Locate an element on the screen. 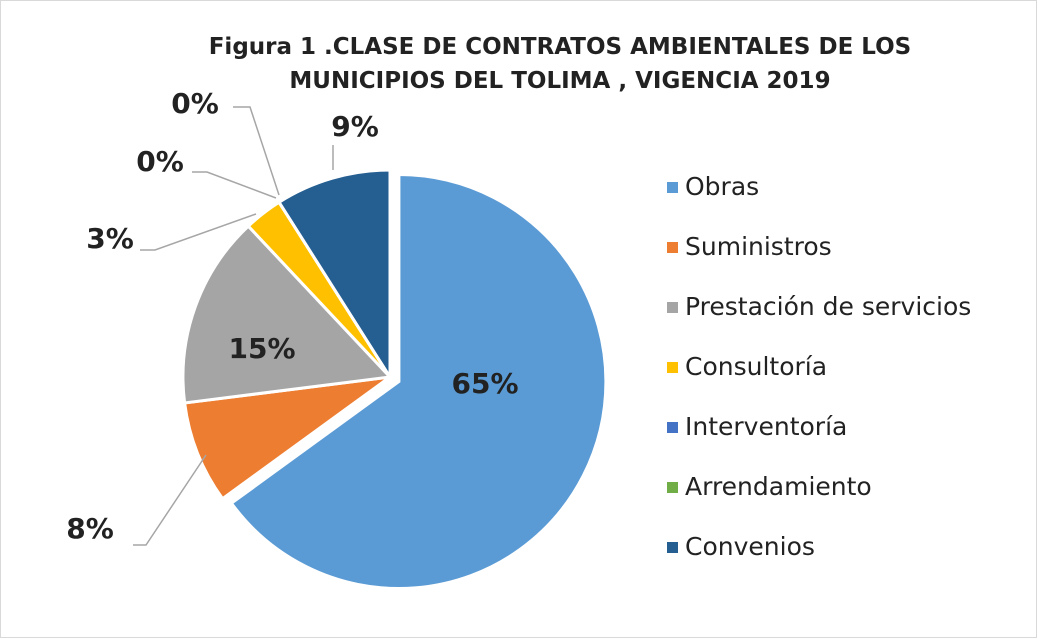 This screenshot has height=639, width=1038. legend-label: Suministros is located at coordinates (758, 246).